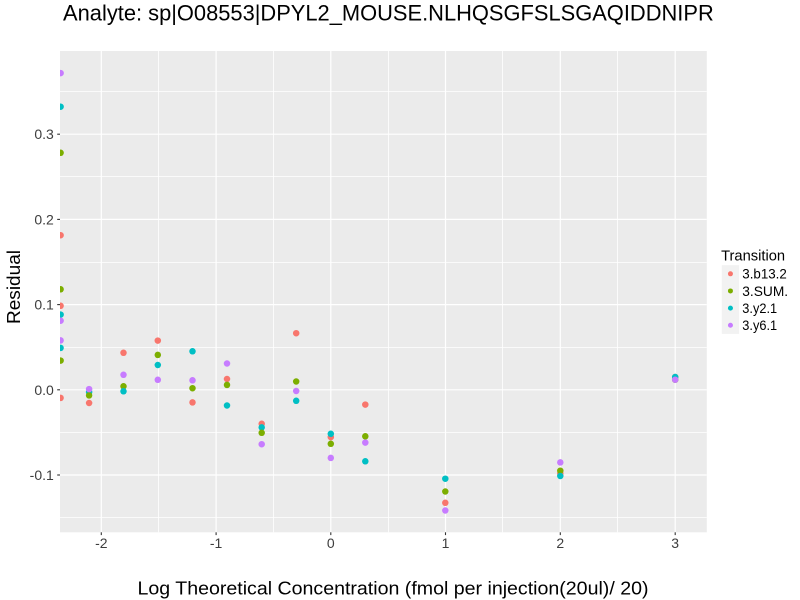 This screenshot has width=800, height=600. Describe the element at coordinates (764, 274) in the screenshot. I see `svg-text: 3.b13.2` at that location.